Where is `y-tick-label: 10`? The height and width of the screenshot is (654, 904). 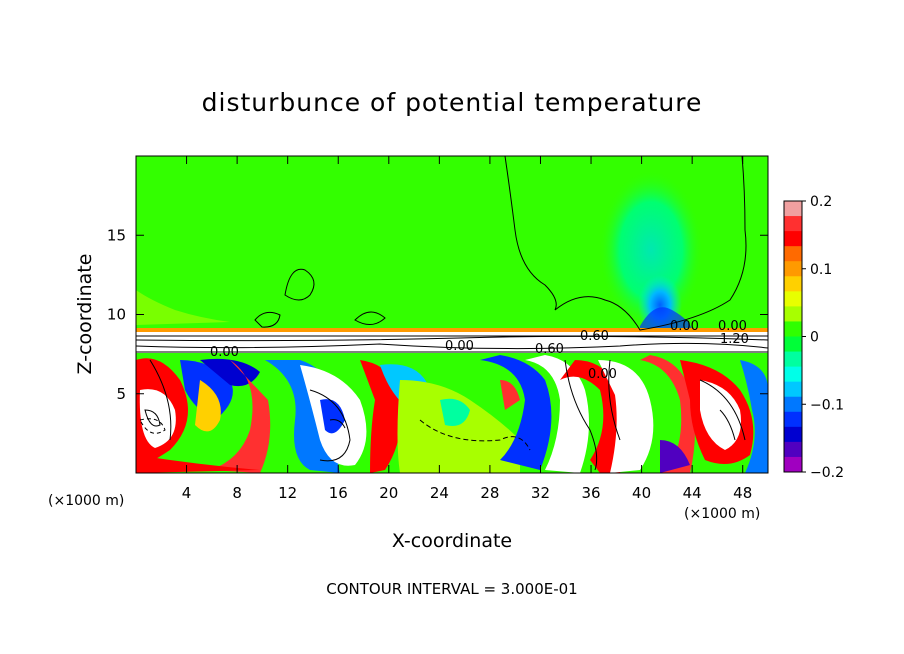
y-tick-label: 10 is located at coordinates (116, 315).